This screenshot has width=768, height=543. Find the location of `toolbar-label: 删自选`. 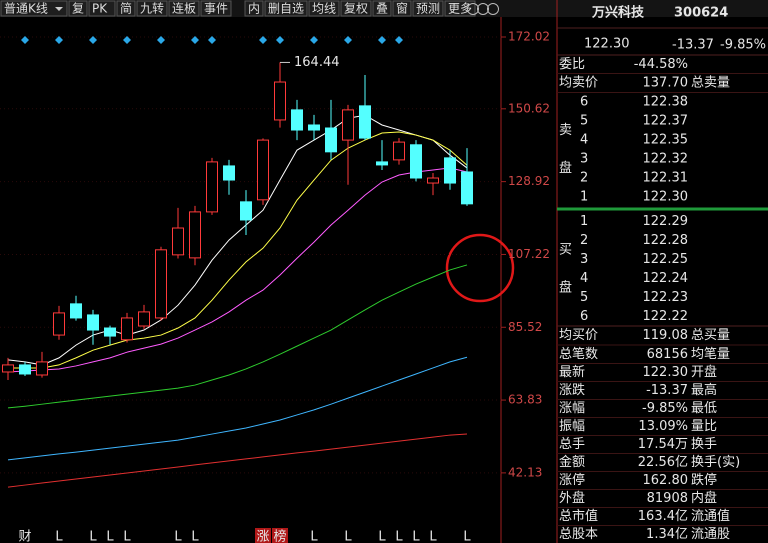

toolbar-label: 删自选 is located at coordinates (286, 9).